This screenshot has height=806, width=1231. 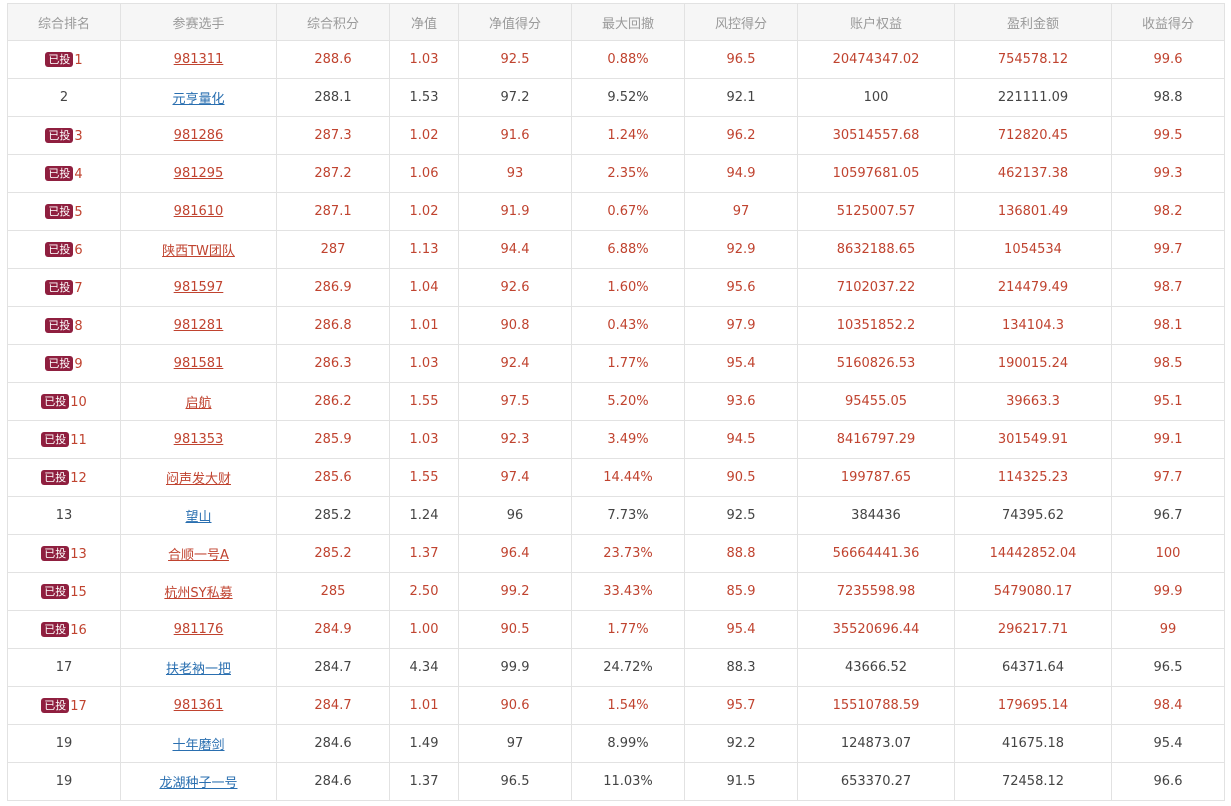 I want to click on risk-score-cell: 88.3, so click(x=741, y=667).